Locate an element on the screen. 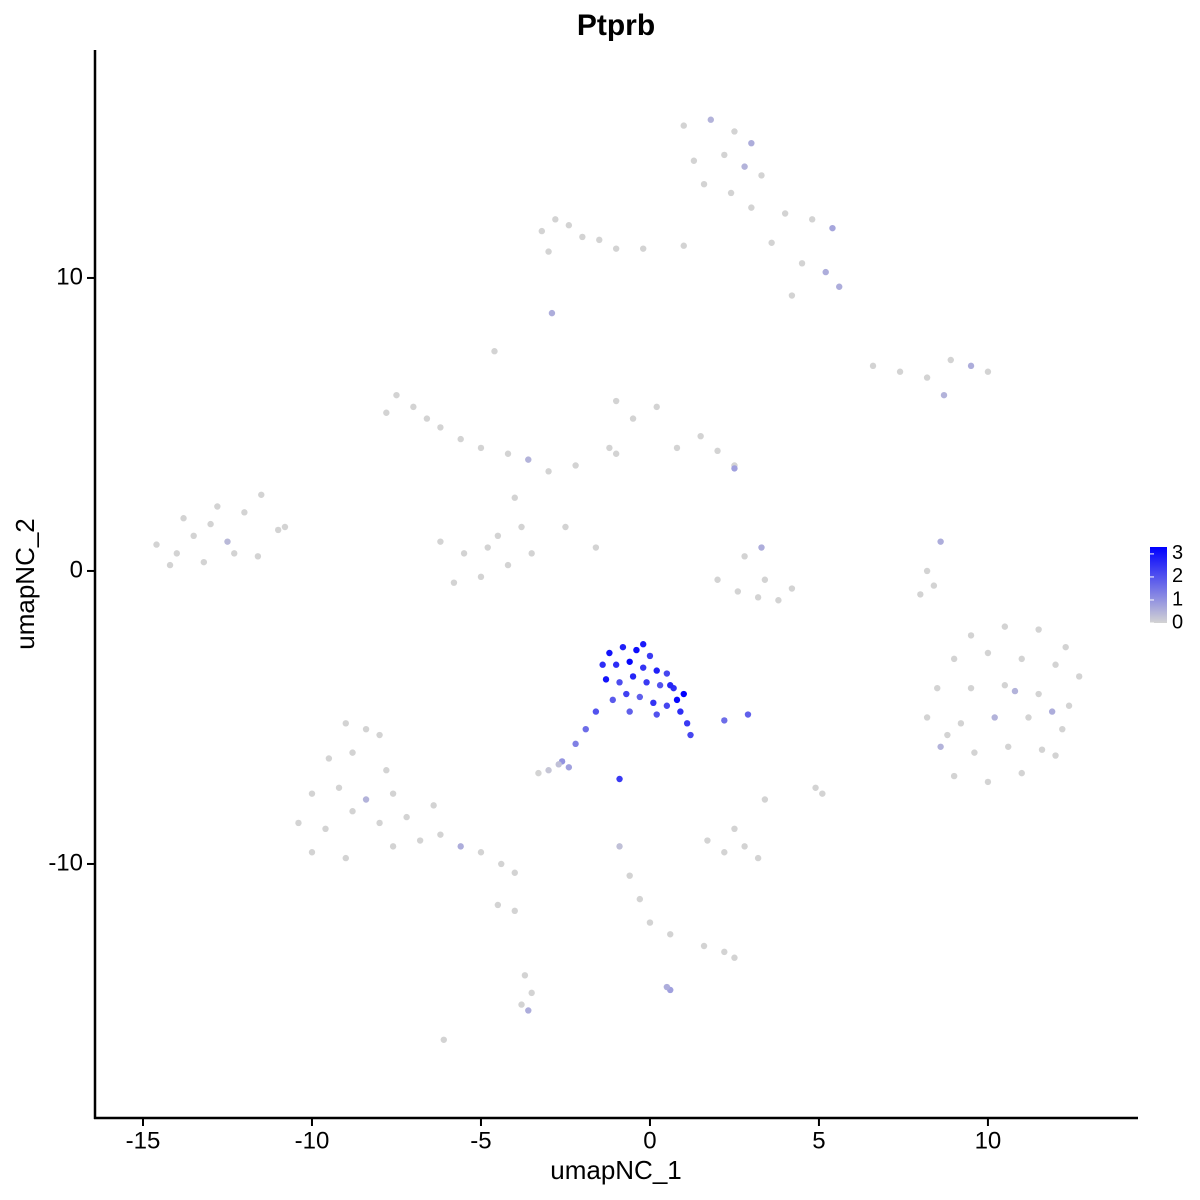 This screenshot has height=1200, width=1200. x-tick-label: 5 is located at coordinates (818, 1140).